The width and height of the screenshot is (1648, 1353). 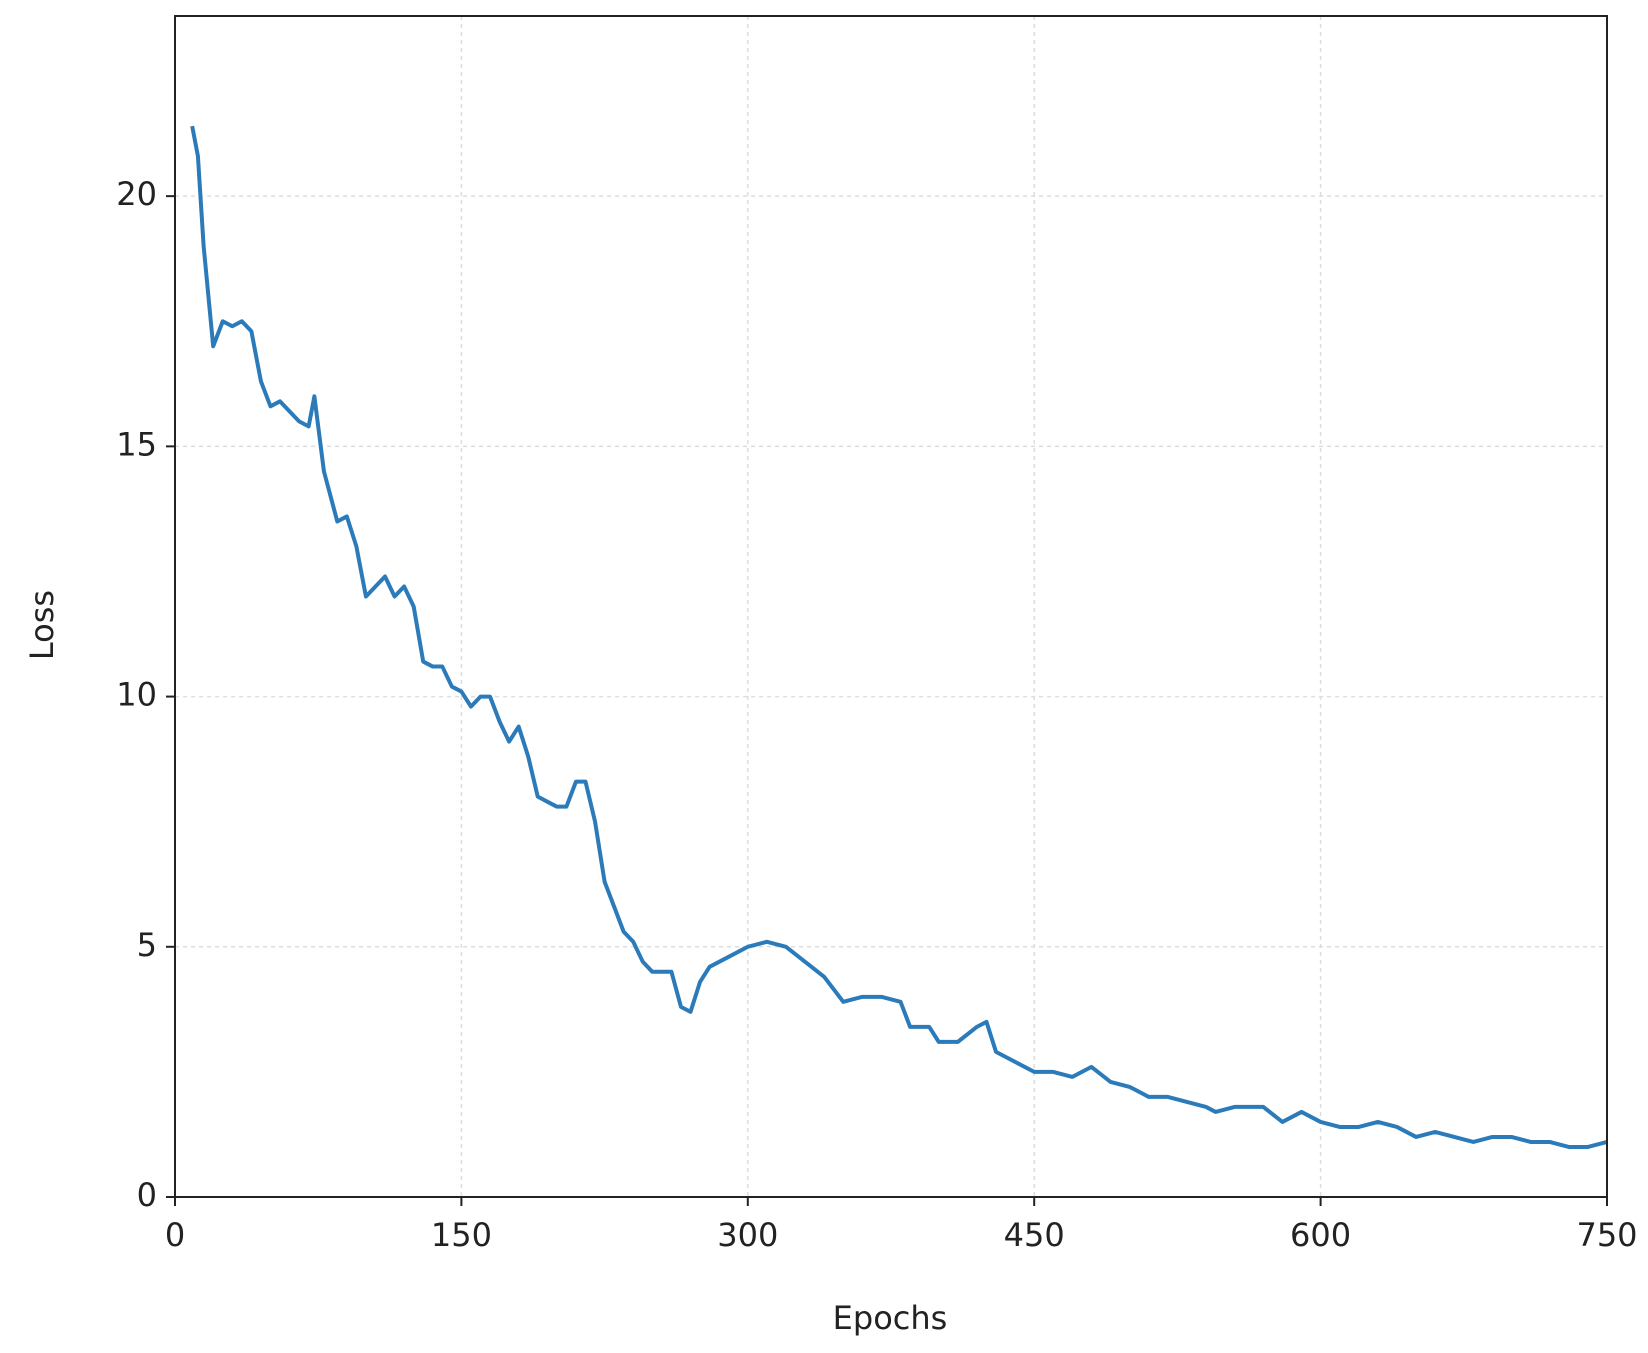 What do you see at coordinates (136, 695) in the screenshot?
I see `y-tick-label: 10` at bounding box center [136, 695].